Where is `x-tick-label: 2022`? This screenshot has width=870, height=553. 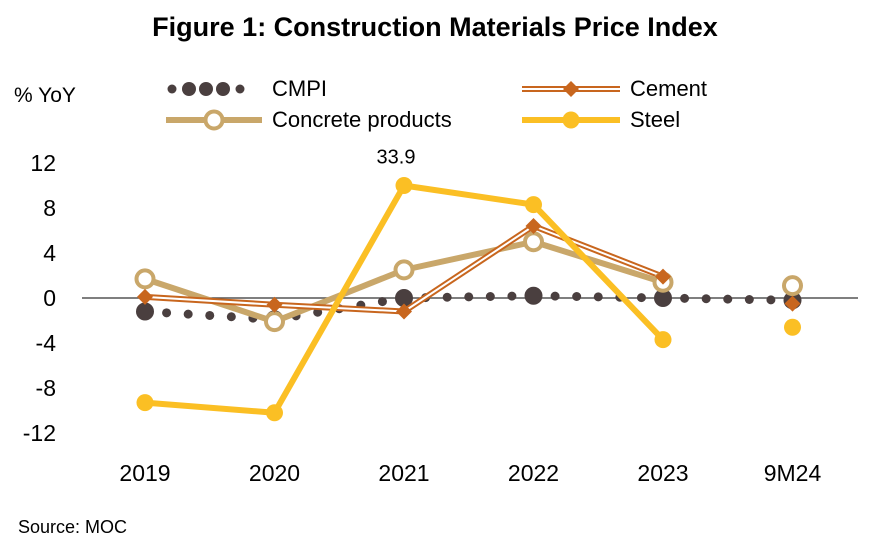
x-tick-label: 2022 is located at coordinates (533, 473).